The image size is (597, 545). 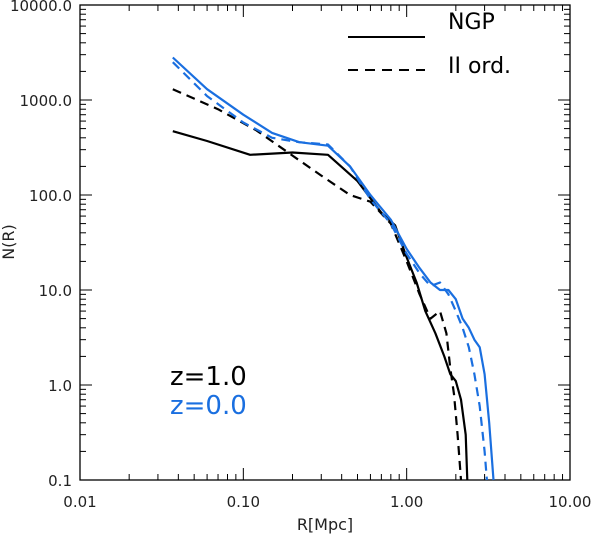 I want to click on annotation-z1: z=1.0, so click(x=208, y=377).